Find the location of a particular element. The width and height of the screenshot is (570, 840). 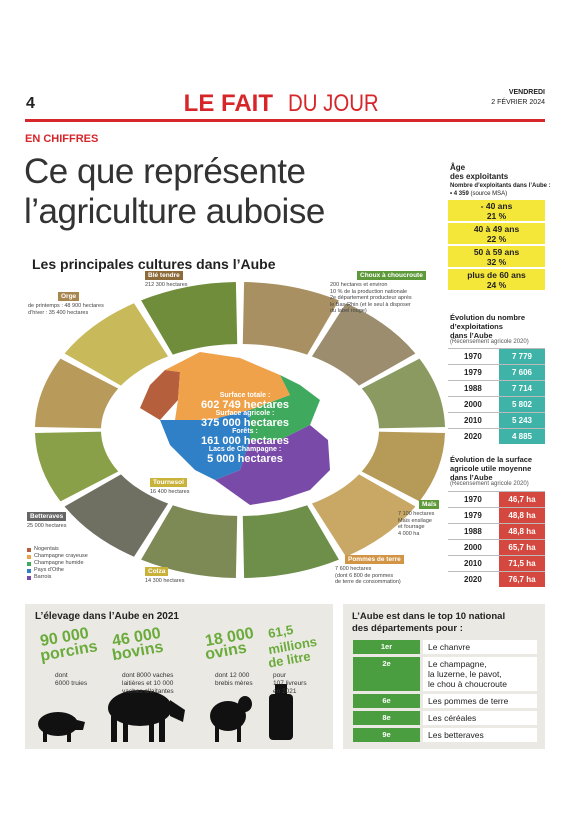

headline-line: l’agriculture auboise is located at coordinates (174, 211).